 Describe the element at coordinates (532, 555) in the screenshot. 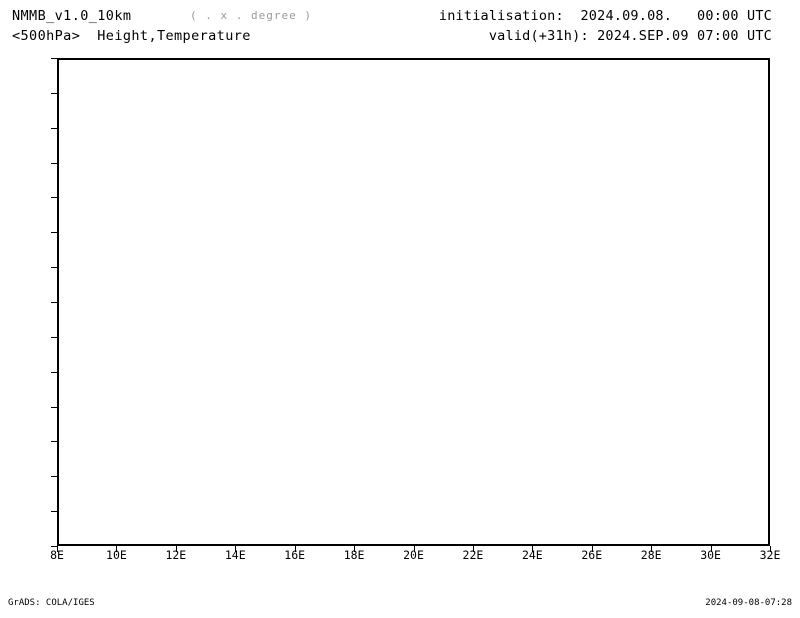

I see `x-axis-label: 24E` at that location.